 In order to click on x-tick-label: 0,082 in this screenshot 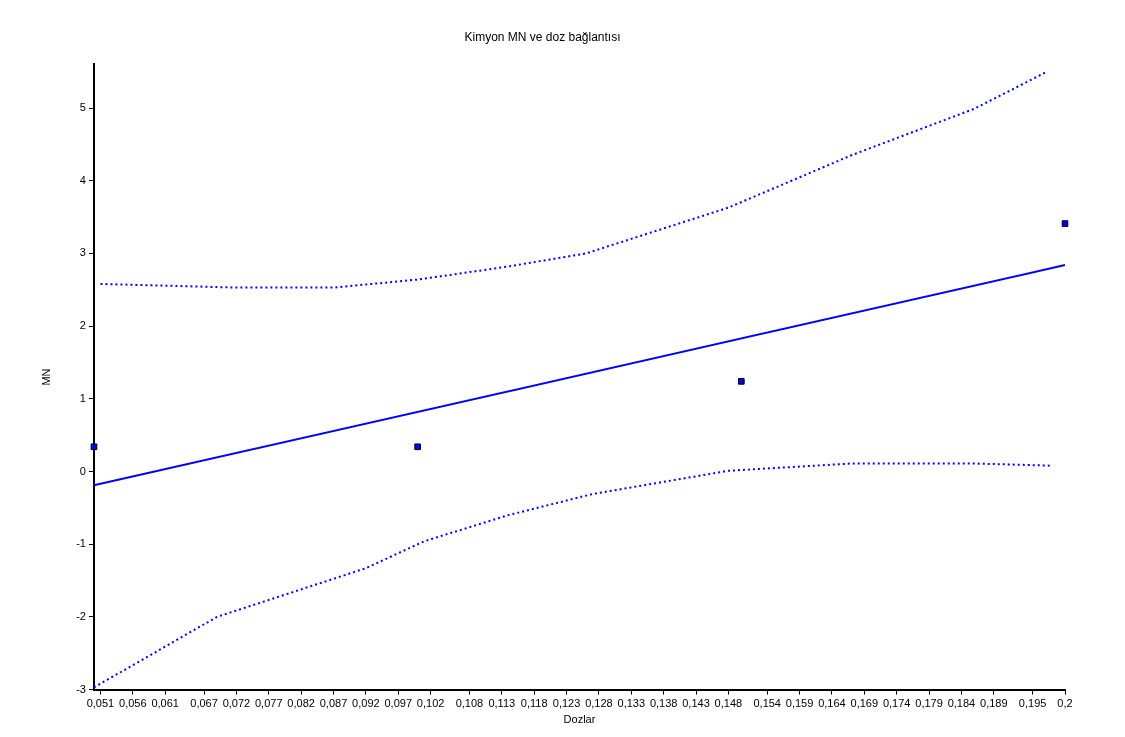, I will do `click(301, 703)`.